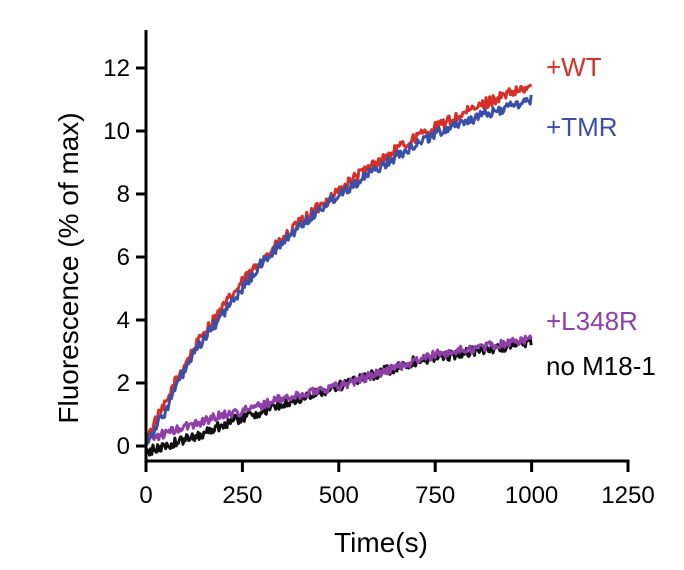  I want to click on x-ticks: 0 250 500 750 1000 1250, so click(397, 485).